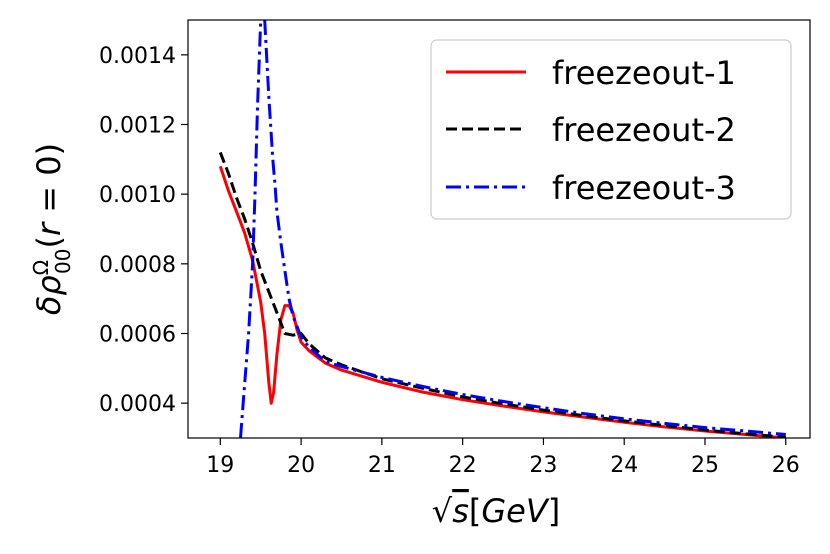 This screenshot has width=830, height=554. What do you see at coordinates (137, 56) in the screenshot?
I see `y-tick-label: 0.0014` at bounding box center [137, 56].